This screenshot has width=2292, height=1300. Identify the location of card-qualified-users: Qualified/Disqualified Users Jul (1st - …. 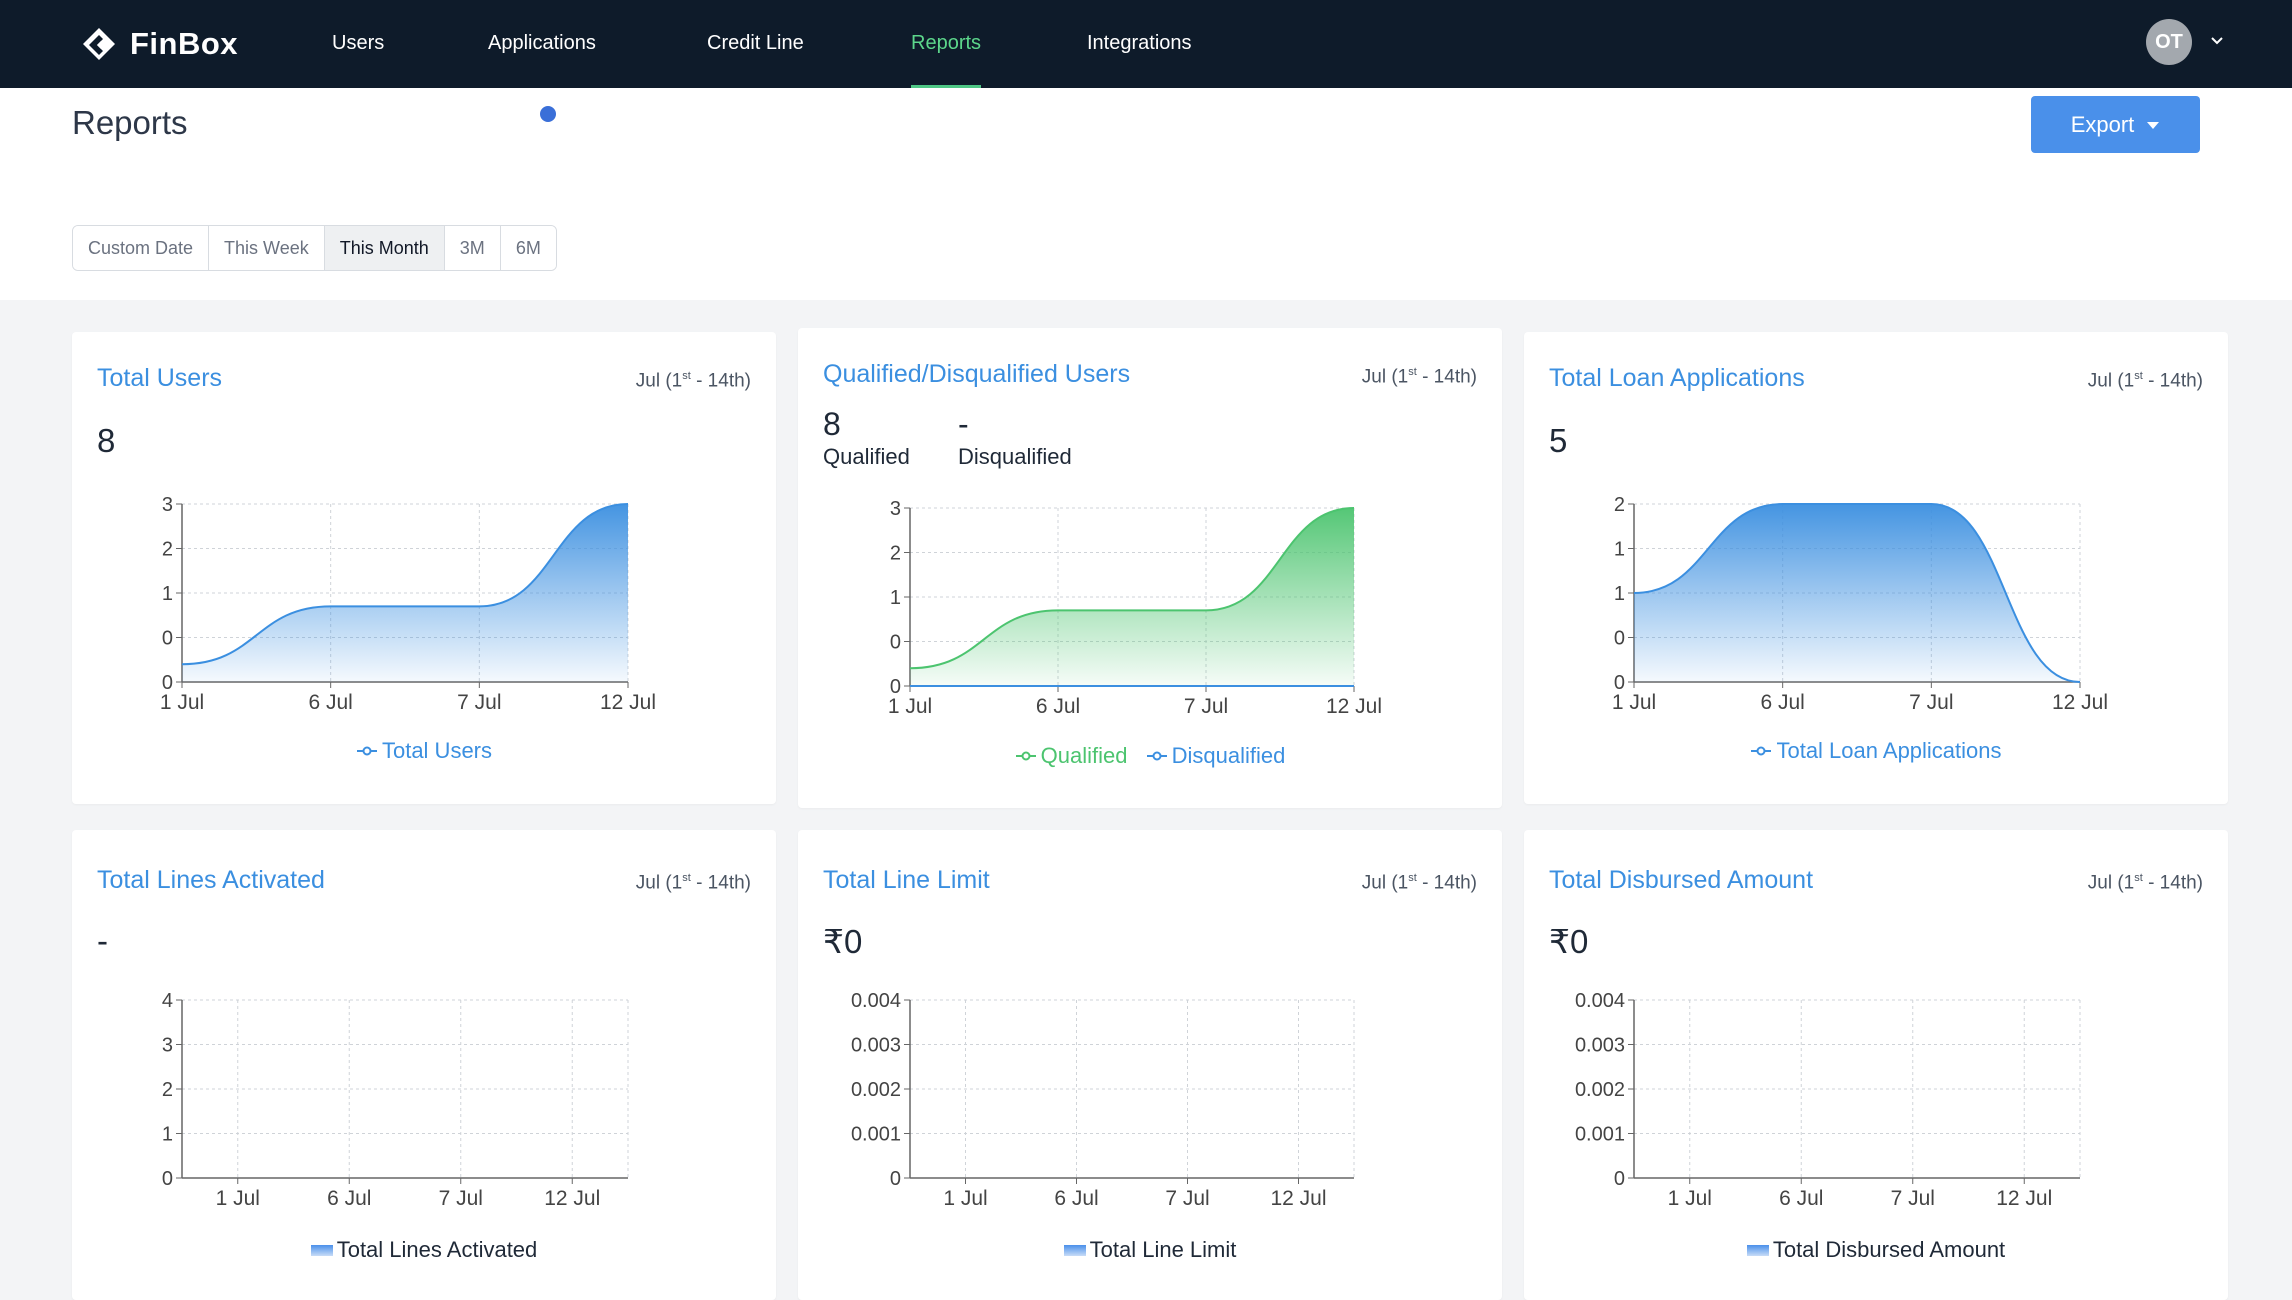
(1150, 568).